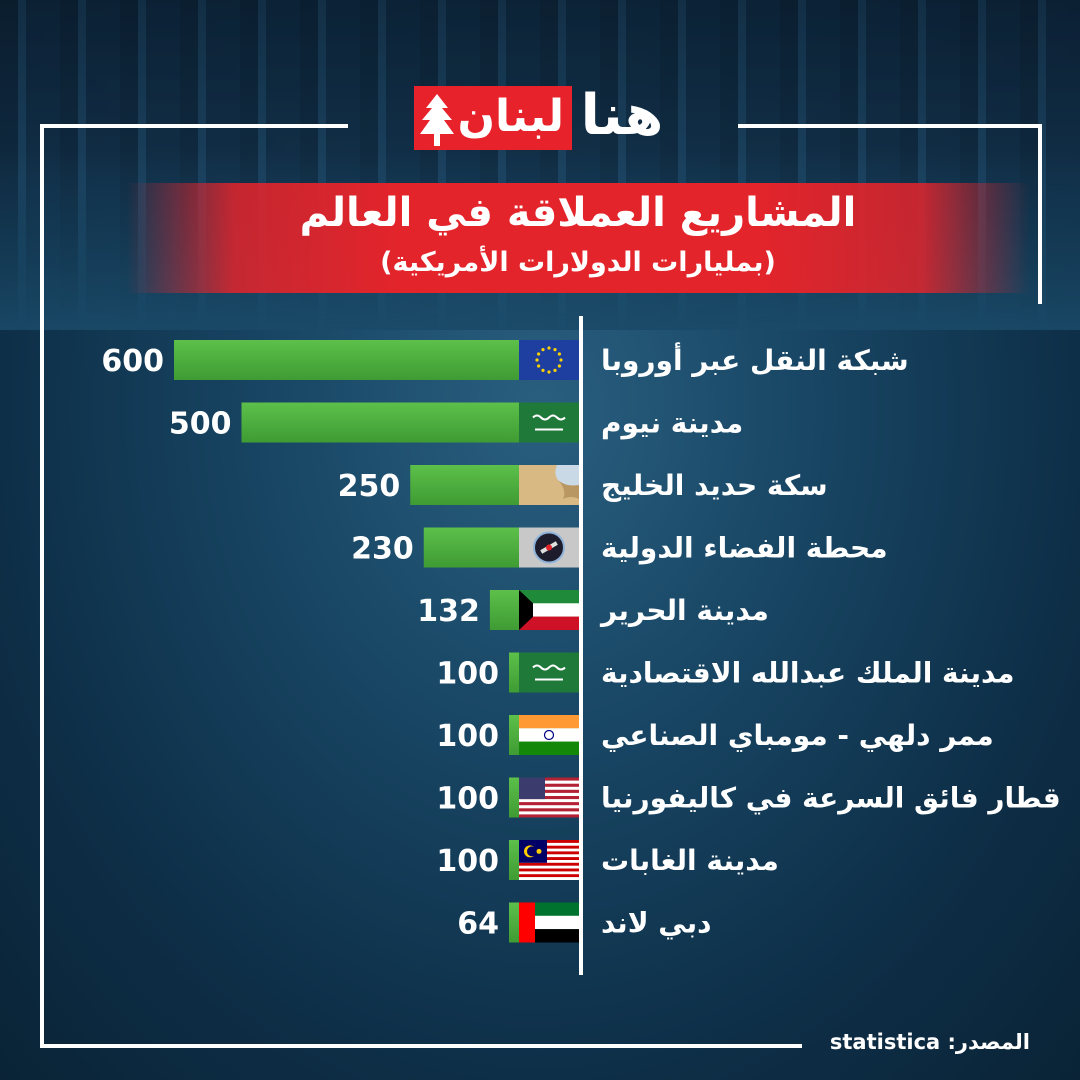 The height and width of the screenshot is (1080, 1080). What do you see at coordinates (808, 673) in the screenshot?
I see `category-label: مدينة الملك عبدالله الاقتصادية` at bounding box center [808, 673].